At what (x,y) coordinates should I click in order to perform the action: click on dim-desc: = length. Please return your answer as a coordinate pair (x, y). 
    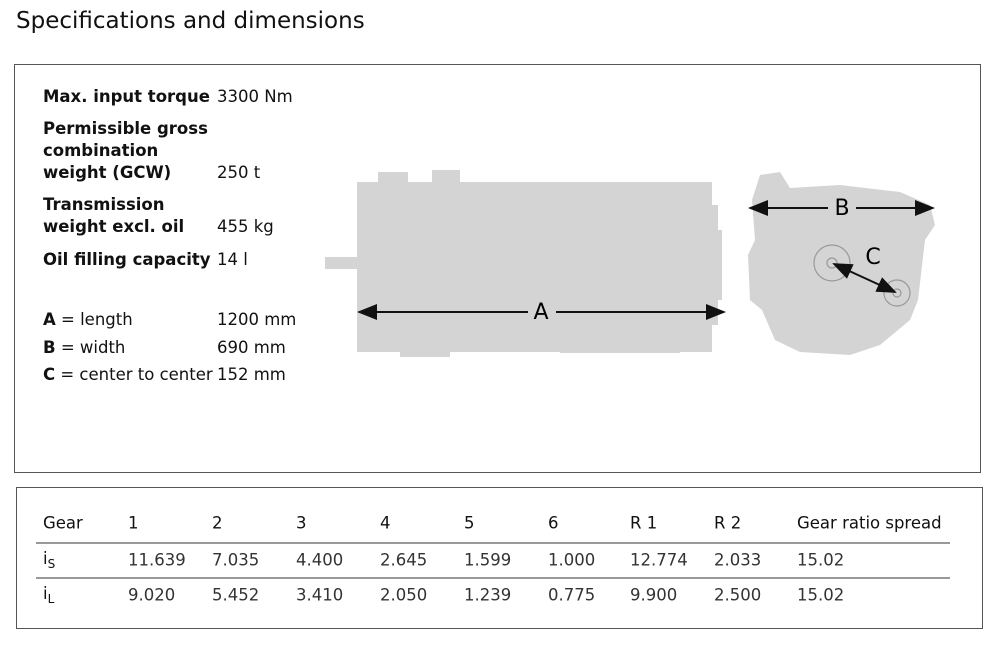
    Looking at the image, I should click on (97, 319).